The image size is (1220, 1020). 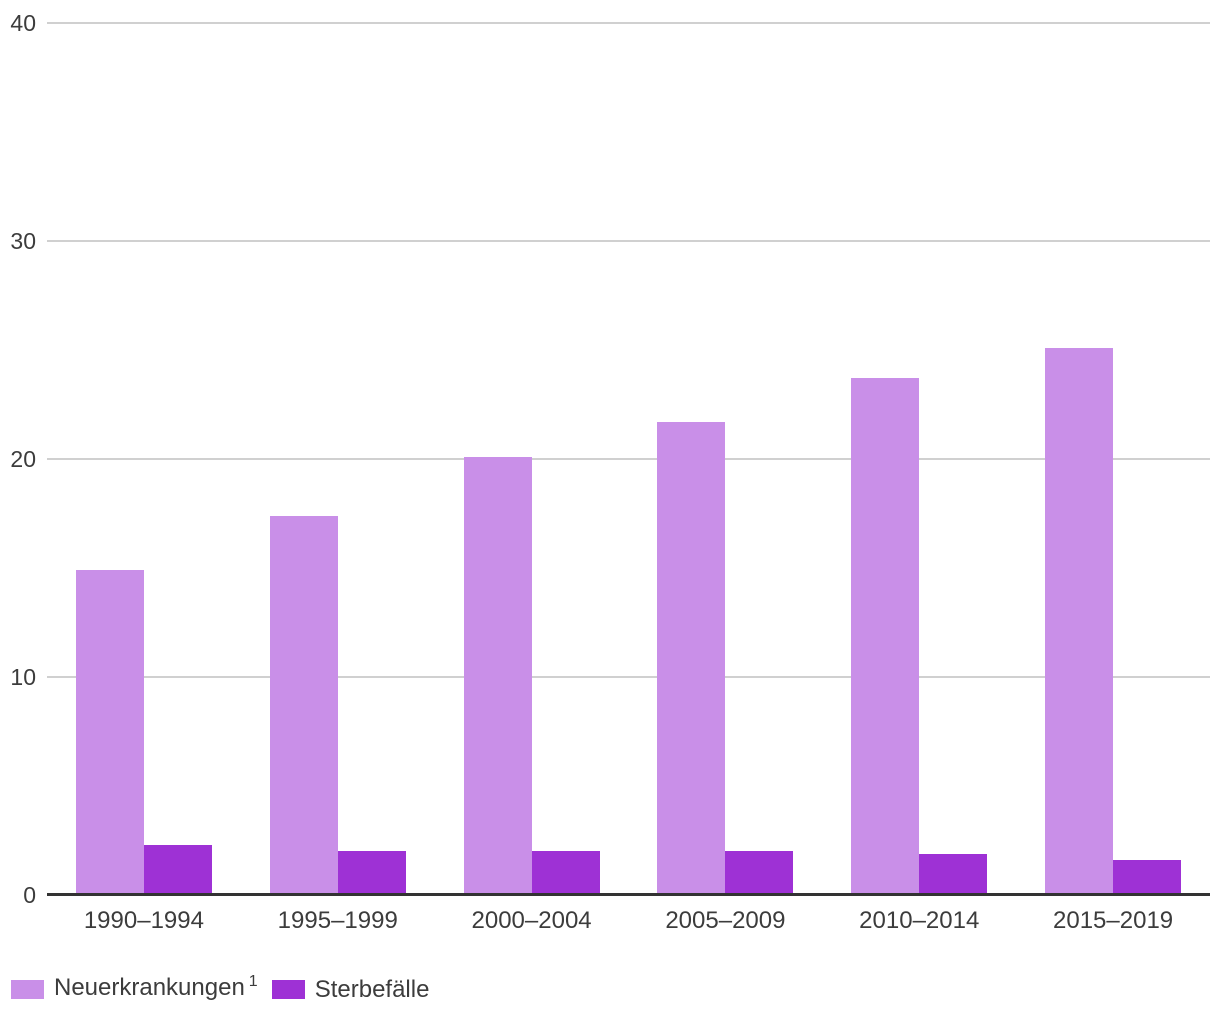 I want to click on x-axis-category-label-4: 2010–2014, so click(x=919, y=920).